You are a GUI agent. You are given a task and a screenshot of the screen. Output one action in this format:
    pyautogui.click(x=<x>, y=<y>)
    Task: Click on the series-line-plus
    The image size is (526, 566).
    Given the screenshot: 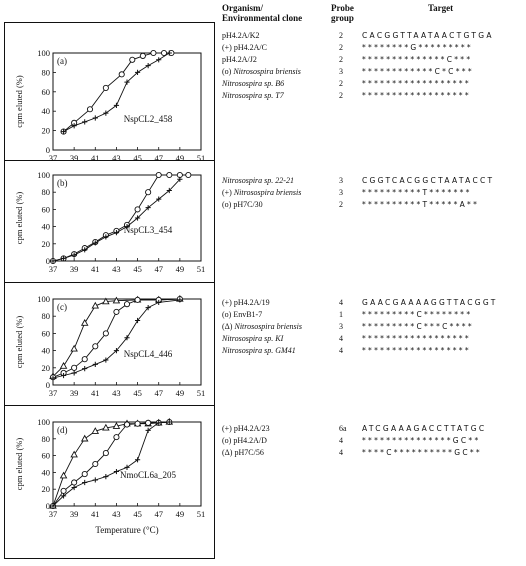 What is the action you would take?
    pyautogui.click(x=111, y=464)
    